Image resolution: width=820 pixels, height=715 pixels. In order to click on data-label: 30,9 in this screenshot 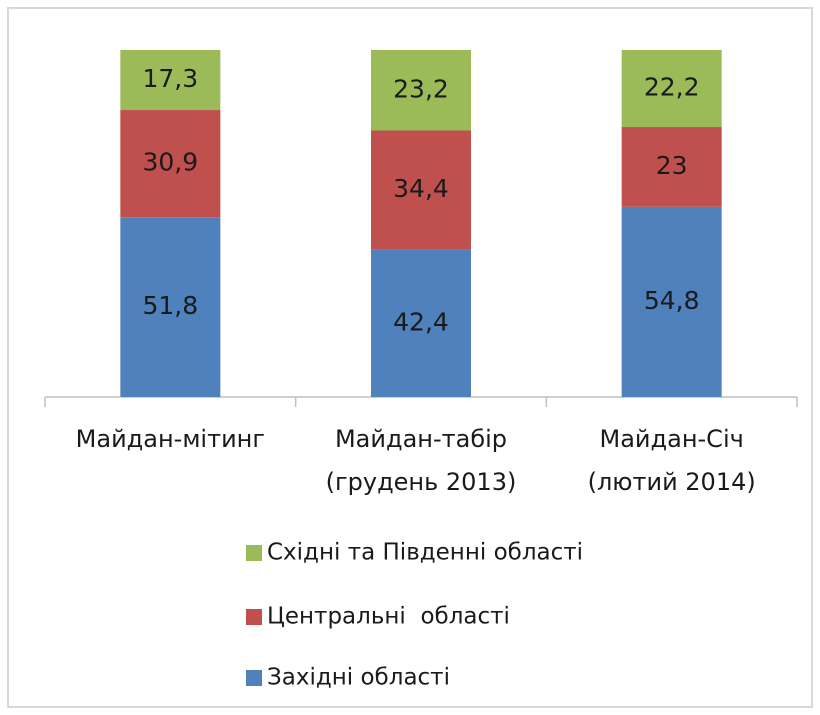, I will do `click(170, 162)`.